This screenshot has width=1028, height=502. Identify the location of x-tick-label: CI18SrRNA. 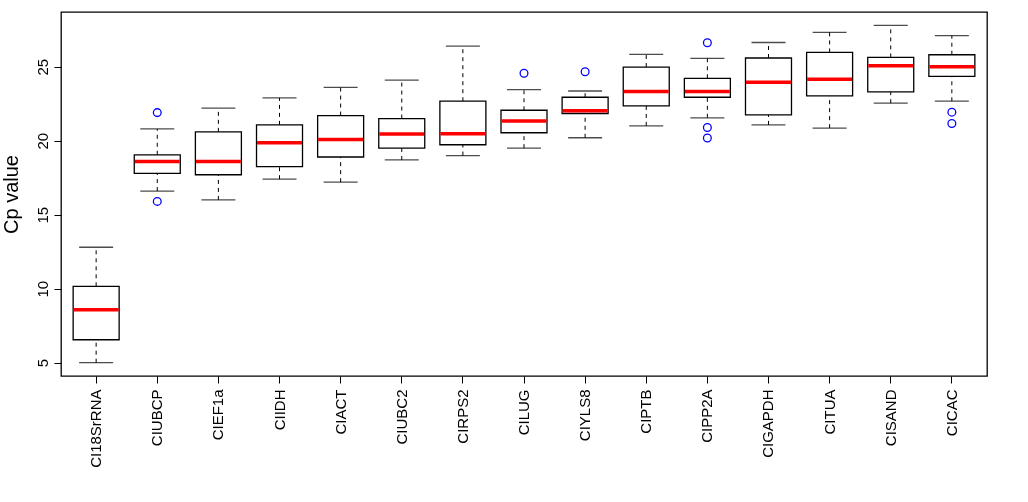
(96, 428).